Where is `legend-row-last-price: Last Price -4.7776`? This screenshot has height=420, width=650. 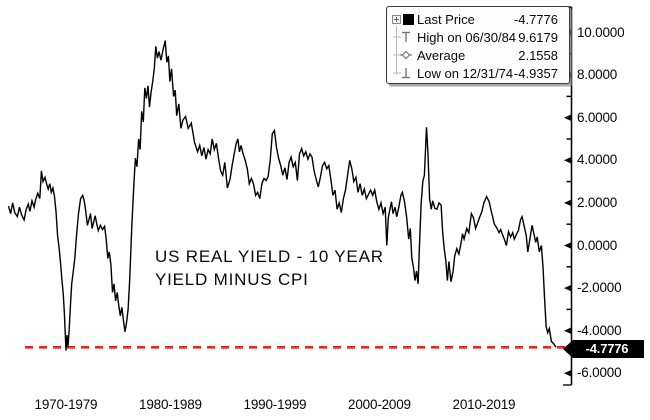 legend-row-last-price: Last Price -4.7776 is located at coordinates (478, 19).